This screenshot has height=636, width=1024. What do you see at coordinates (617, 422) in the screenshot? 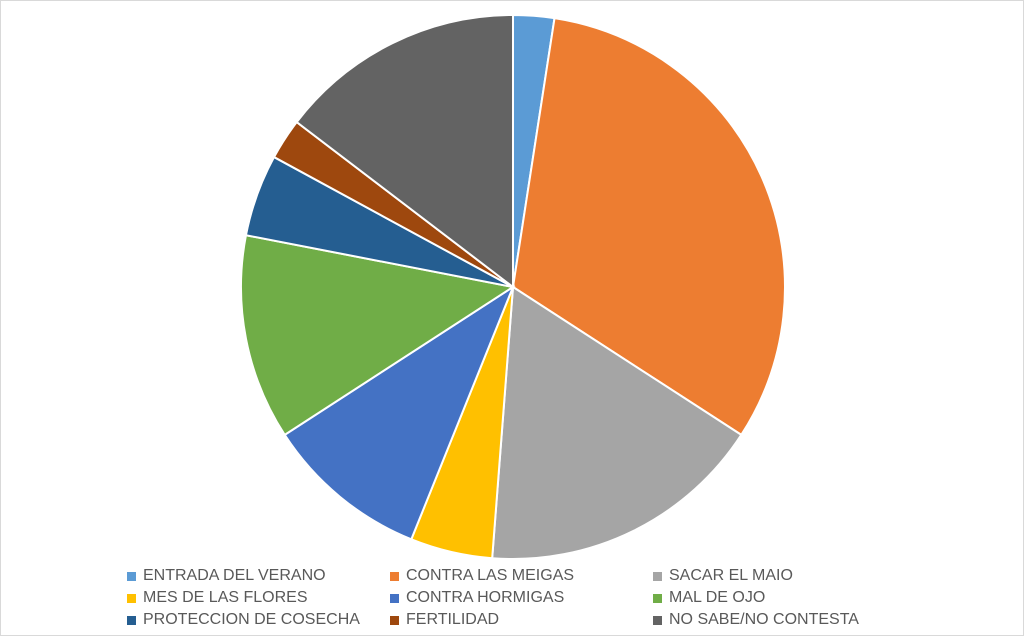
I see `pie-slice-sacar-el-maio` at bounding box center [617, 422].